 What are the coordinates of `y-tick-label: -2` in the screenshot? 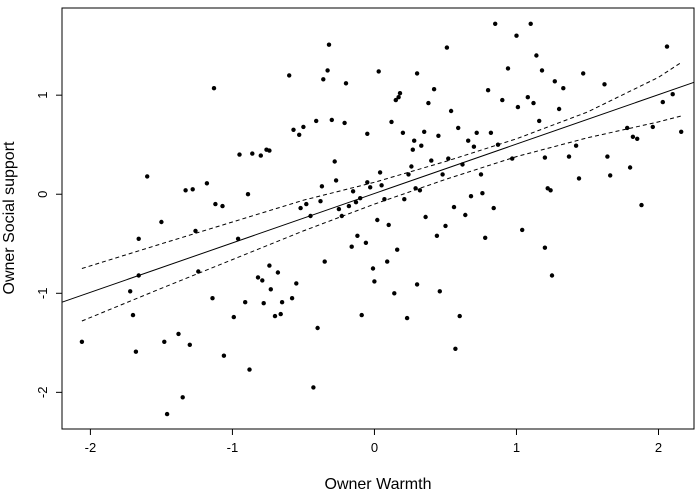 It's located at (42, 393).